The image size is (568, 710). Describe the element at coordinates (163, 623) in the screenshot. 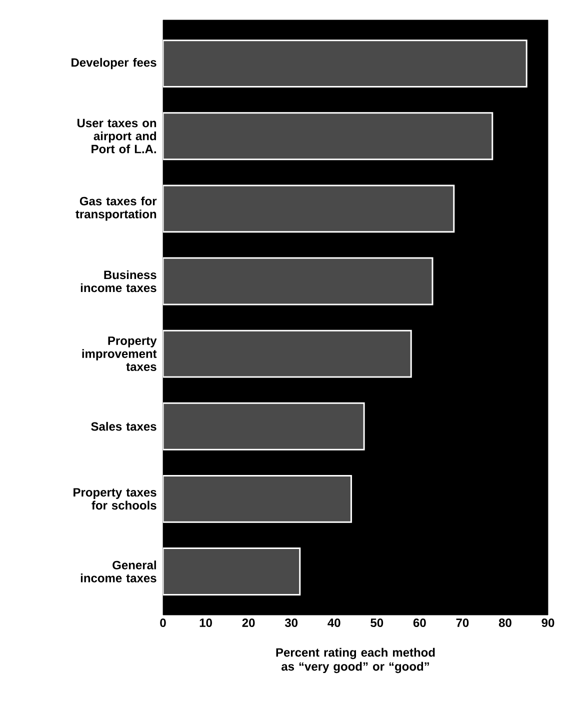

I see `x-tick-label: 0` at that location.